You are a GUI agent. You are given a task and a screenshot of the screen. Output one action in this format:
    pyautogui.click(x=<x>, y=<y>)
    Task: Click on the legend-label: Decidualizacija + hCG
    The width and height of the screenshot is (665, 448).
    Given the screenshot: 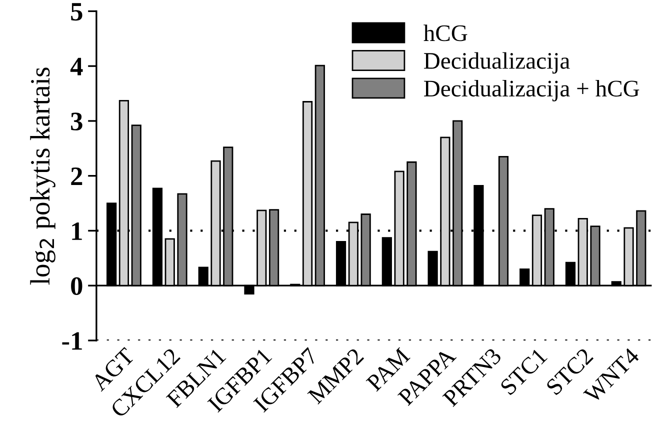 What is the action you would take?
    pyautogui.click(x=532, y=91)
    